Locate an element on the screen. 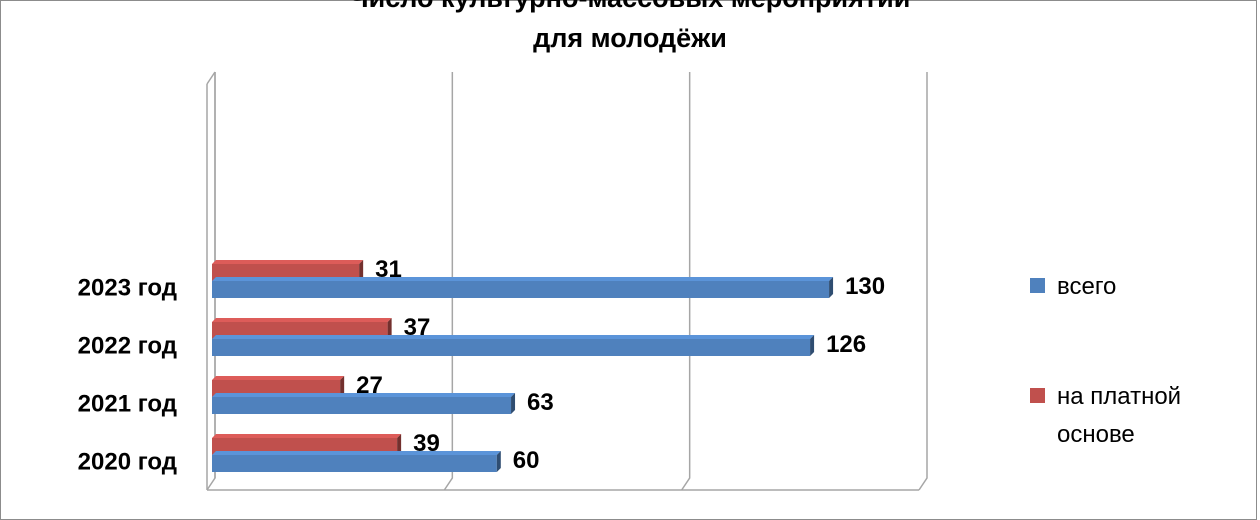 The height and width of the screenshot is (520, 1260). axis-wall is located at coordinates (211, 78).